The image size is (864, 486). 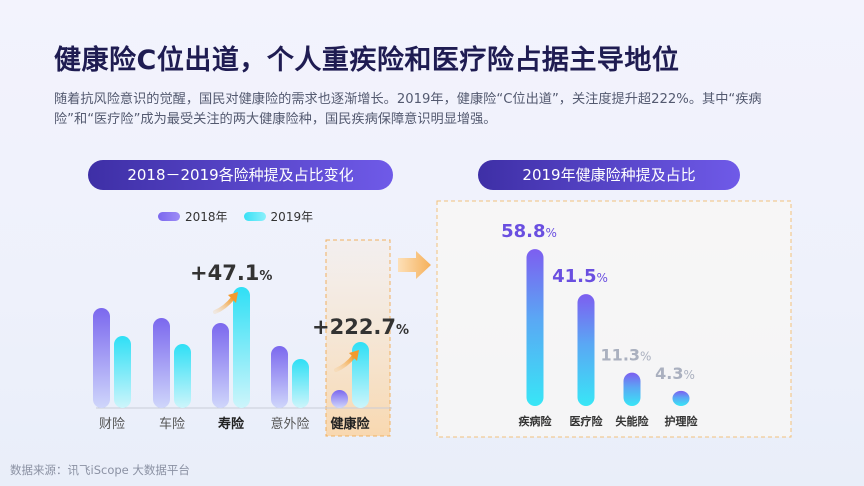 What do you see at coordinates (580, 276) in the screenshot?
I see `value-label-医疗险: 41.5%` at bounding box center [580, 276].